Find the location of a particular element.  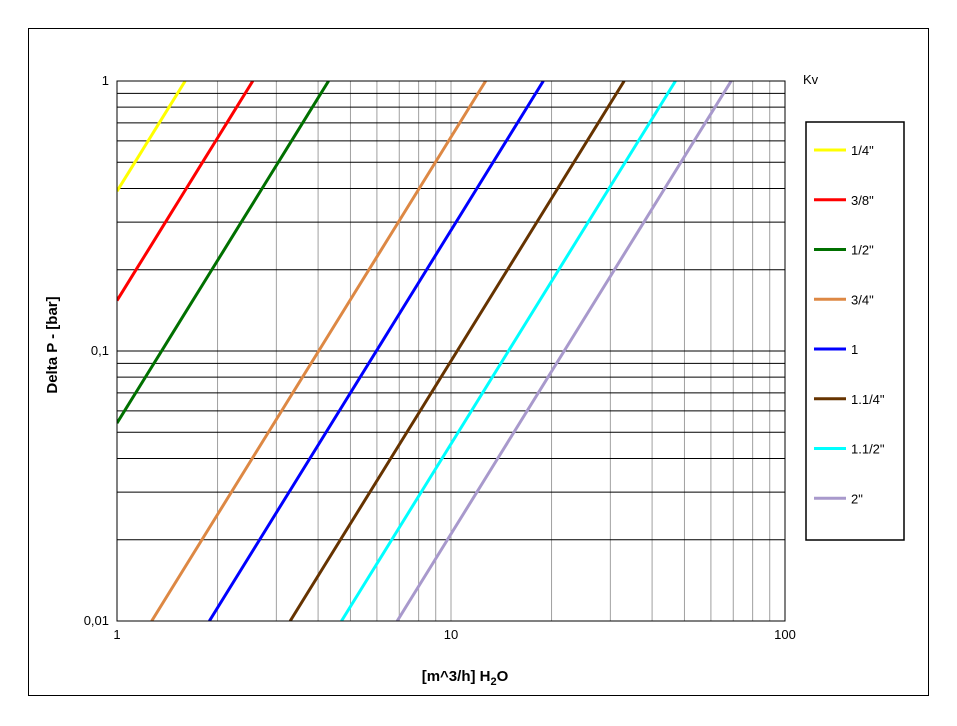

legend-label-2: 3/8" is located at coordinates (862, 200).